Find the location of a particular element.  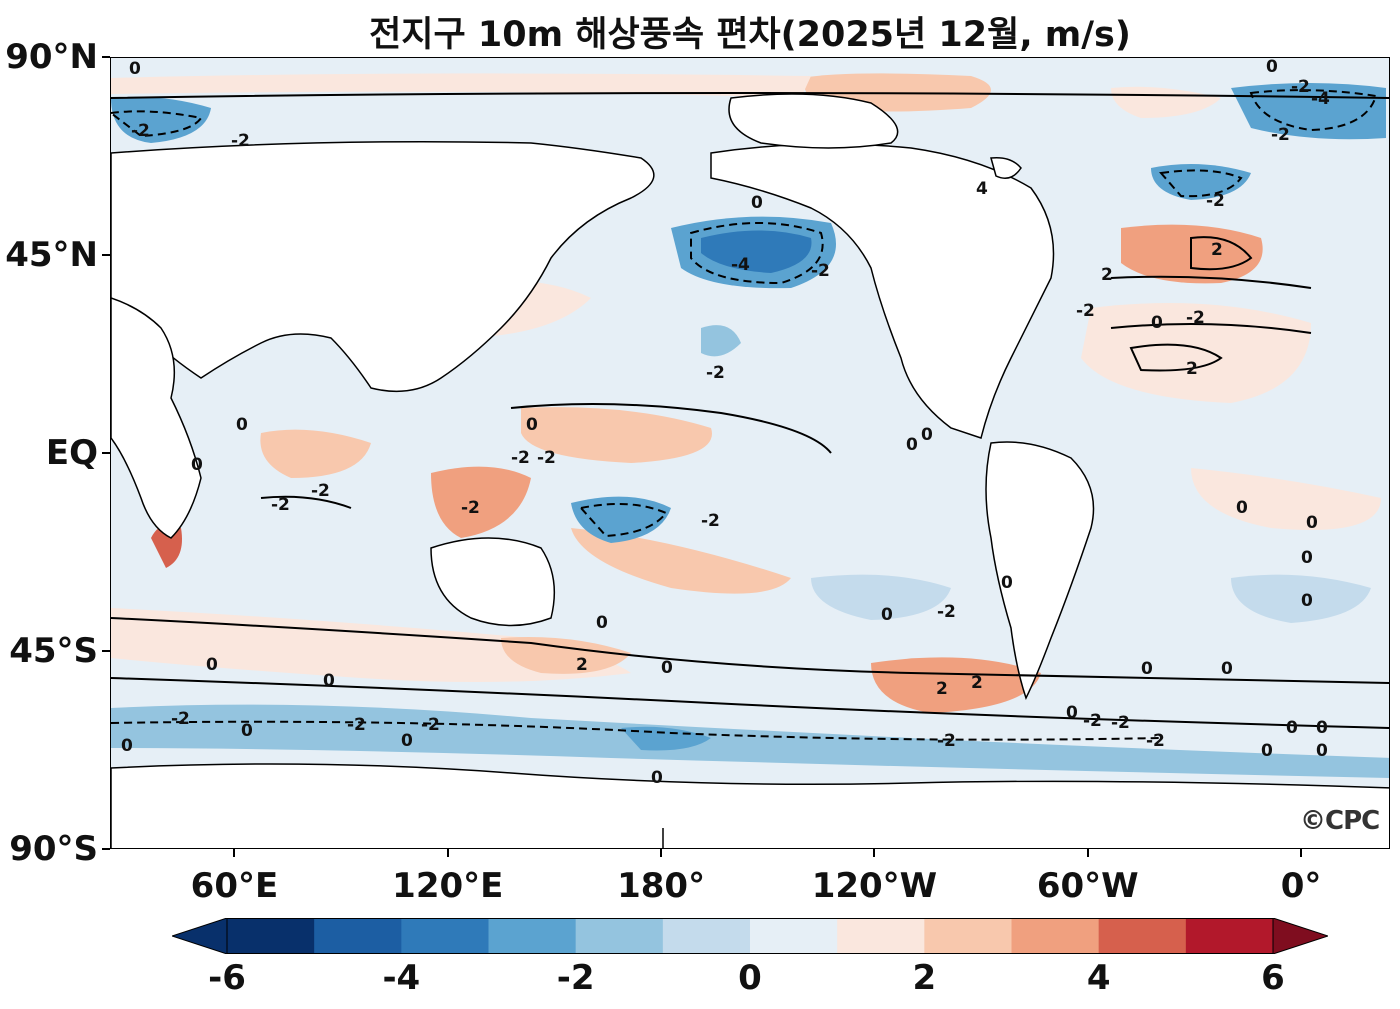

eurasia-land is located at coordinates (383, 267).